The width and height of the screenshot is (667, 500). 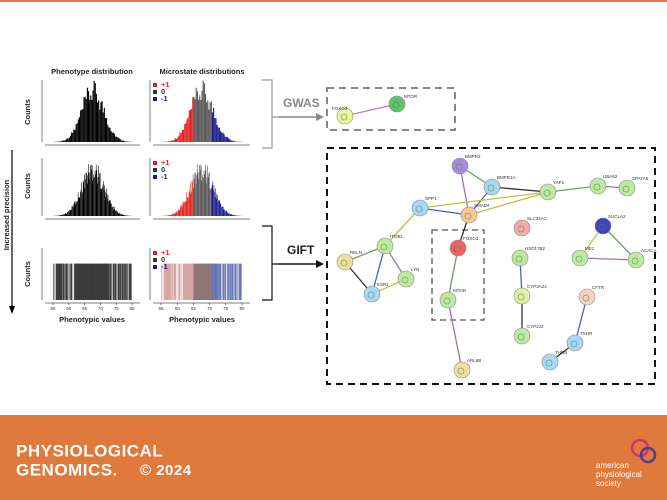 I want to click on publisher: physiological, so click(x=619, y=474).